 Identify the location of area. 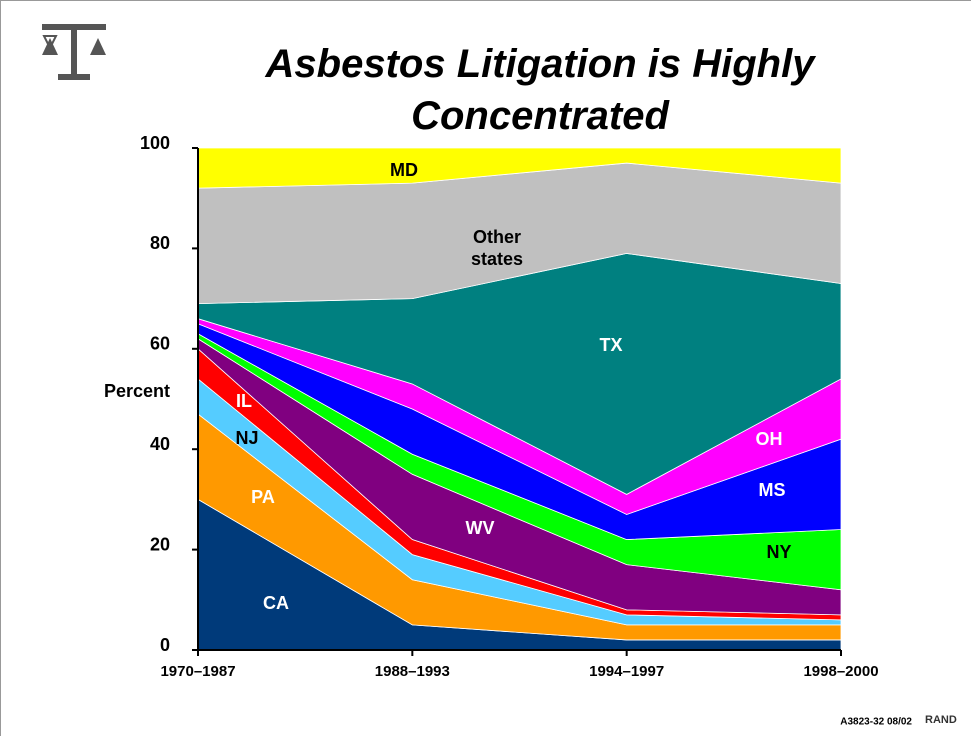
(519, 168).